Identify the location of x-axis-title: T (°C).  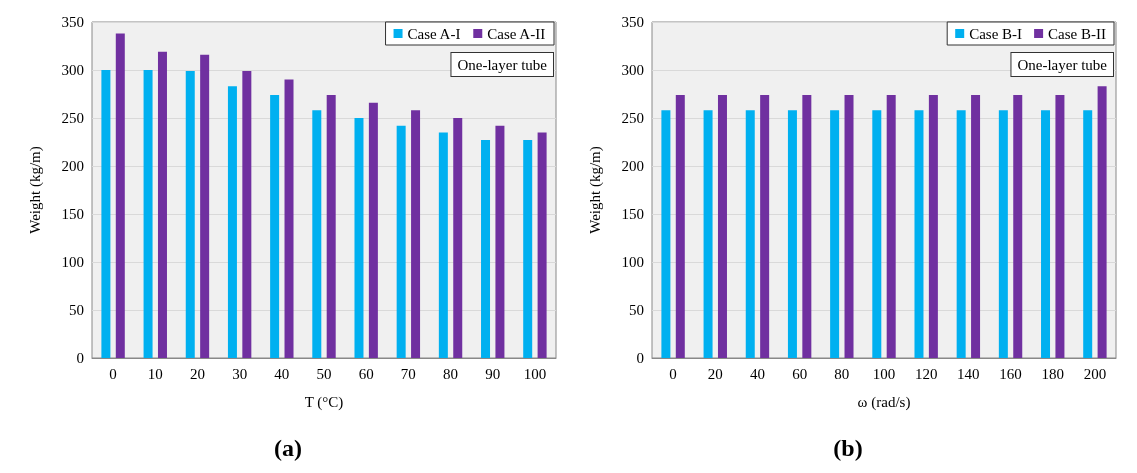
(324, 402).